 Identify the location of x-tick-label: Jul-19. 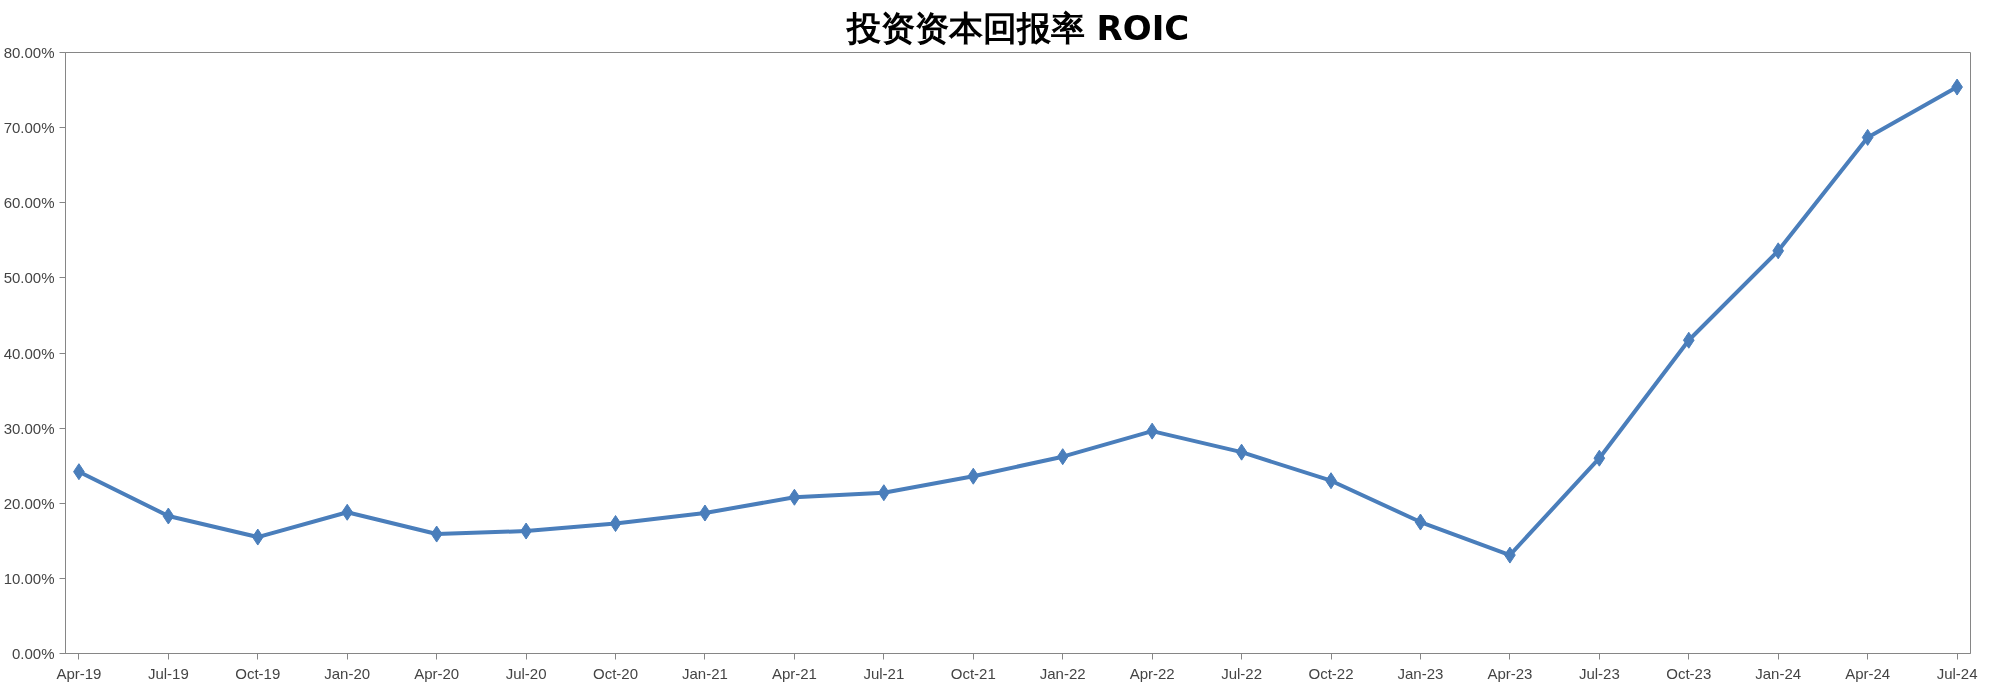
(168, 673).